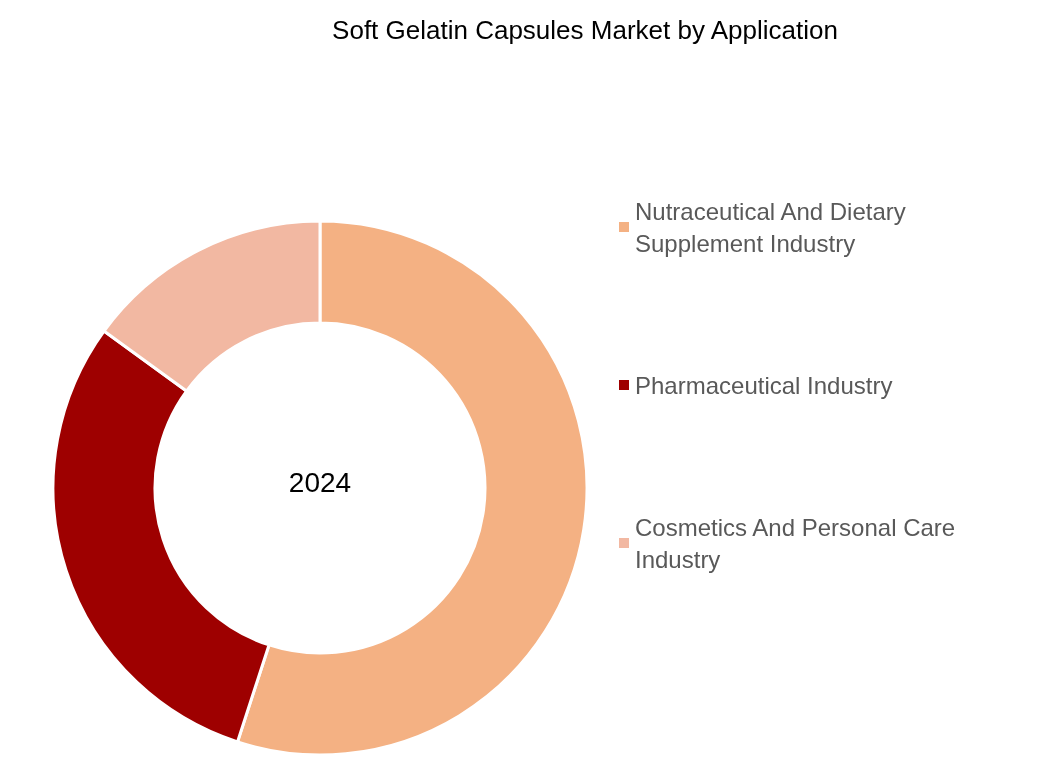 This screenshot has width=1062, height=770. What do you see at coordinates (774, 227) in the screenshot?
I see `legend-label: Nutraceutical And Dietary Supplement Industry` at bounding box center [774, 227].